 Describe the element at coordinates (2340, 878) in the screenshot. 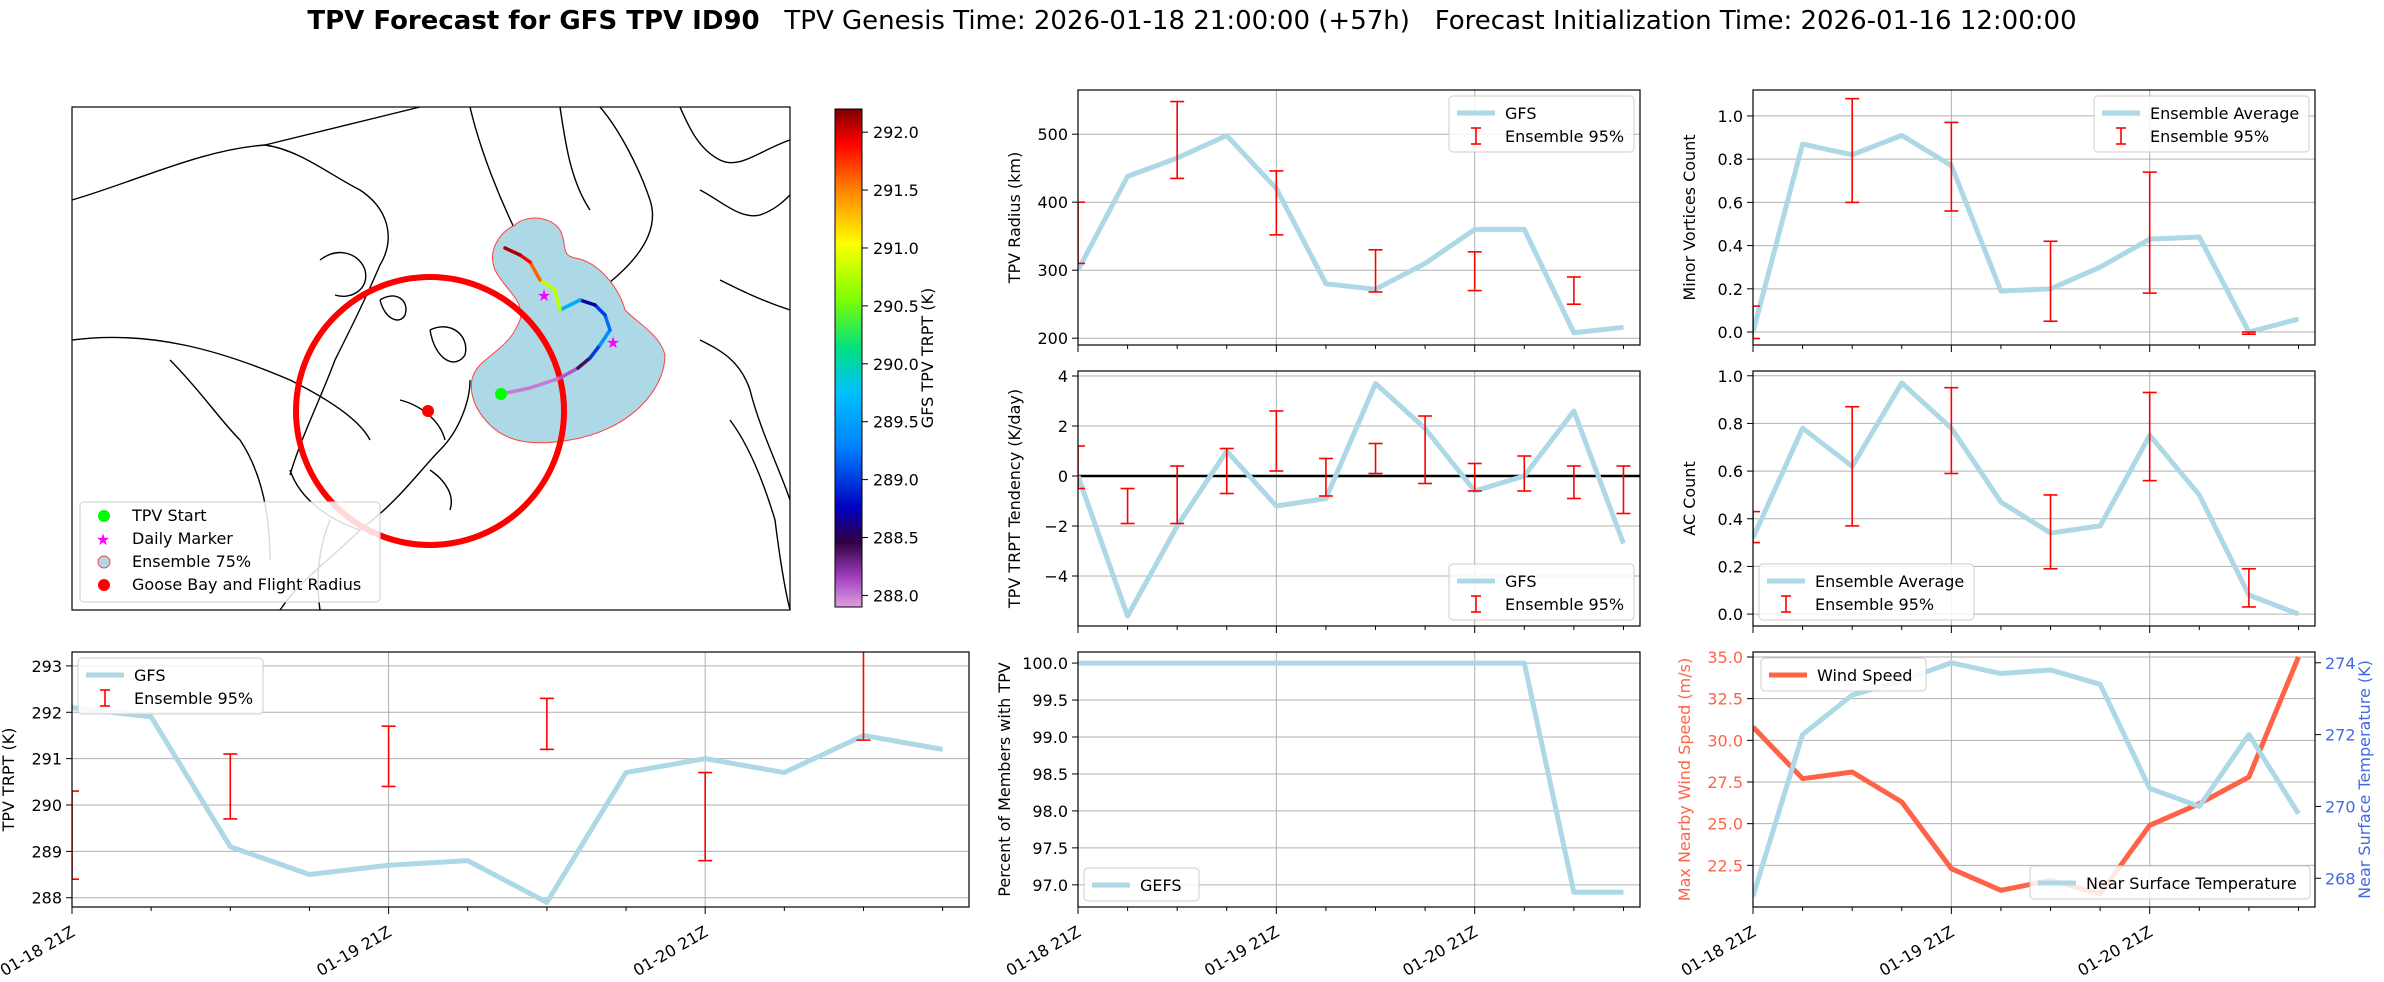

I see `y2-tick-label: 268` at that location.